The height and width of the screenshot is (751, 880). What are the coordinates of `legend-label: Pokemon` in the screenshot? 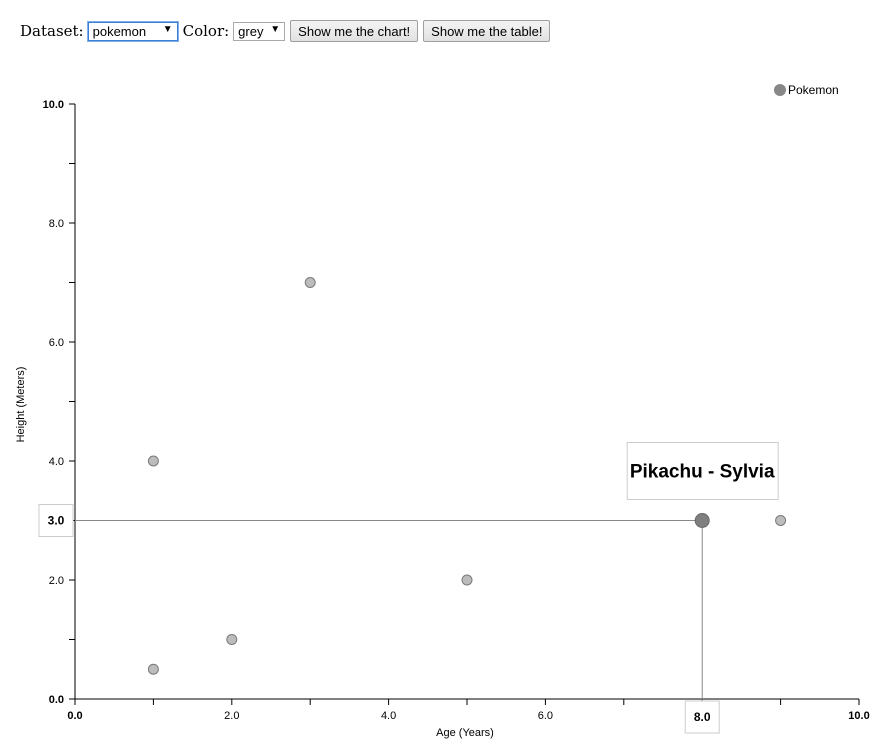 It's located at (813, 90).